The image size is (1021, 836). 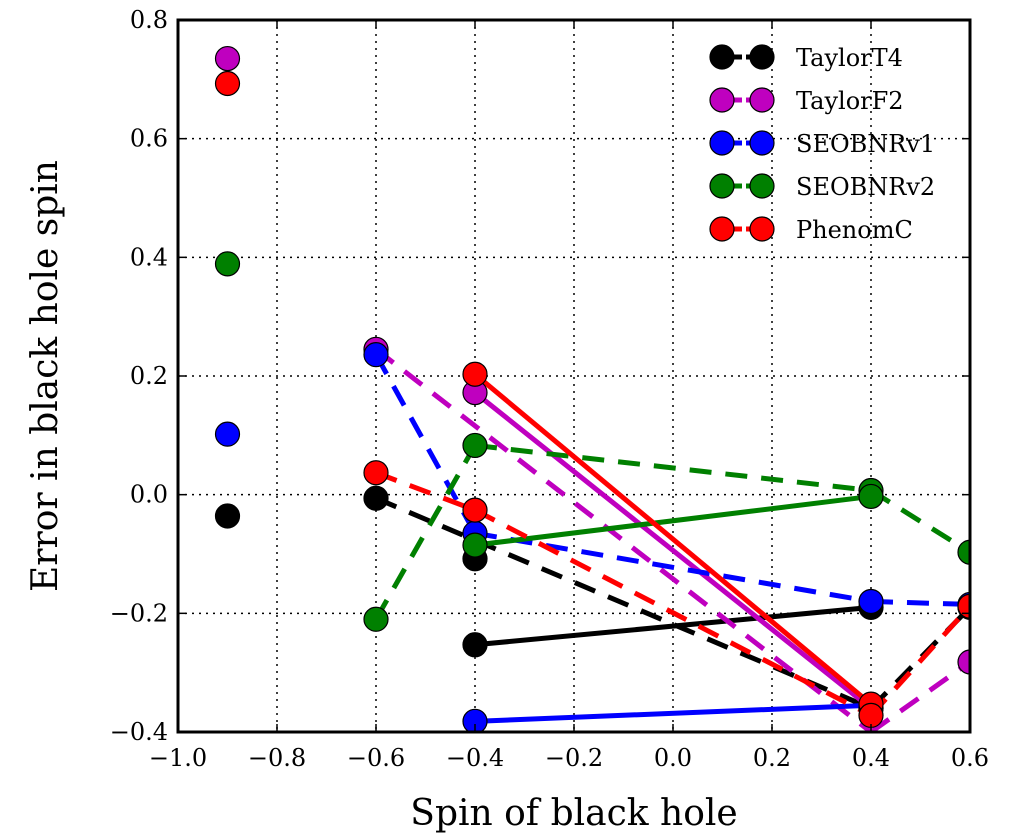 What do you see at coordinates (178, 758) in the screenshot?
I see `x-tick-label: −1.0` at bounding box center [178, 758].